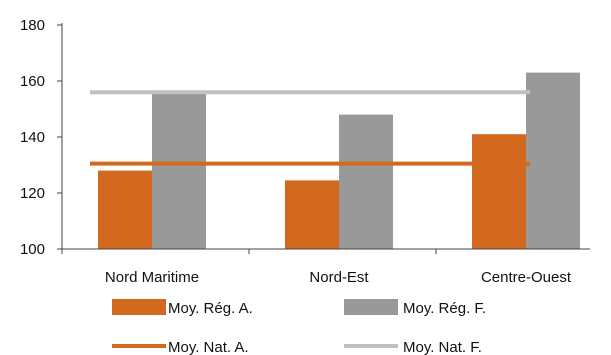 This screenshot has height=355, width=611. What do you see at coordinates (442, 347) in the screenshot?
I see `legend-label: Moy. Nat. F.` at bounding box center [442, 347].